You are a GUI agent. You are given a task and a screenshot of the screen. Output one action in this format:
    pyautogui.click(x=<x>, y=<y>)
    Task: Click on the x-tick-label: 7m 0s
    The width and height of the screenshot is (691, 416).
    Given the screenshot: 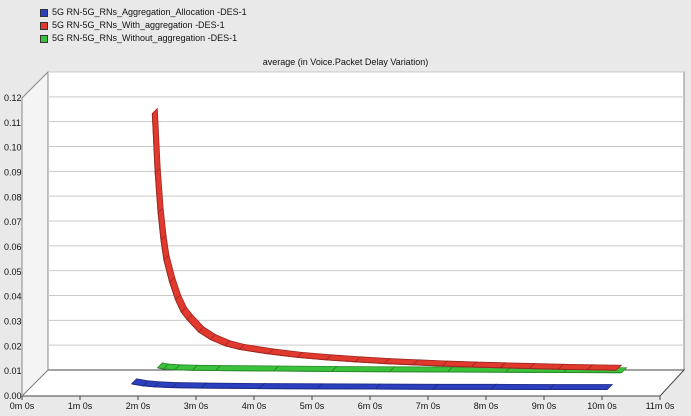 What is the action you would take?
    pyautogui.click(x=428, y=406)
    